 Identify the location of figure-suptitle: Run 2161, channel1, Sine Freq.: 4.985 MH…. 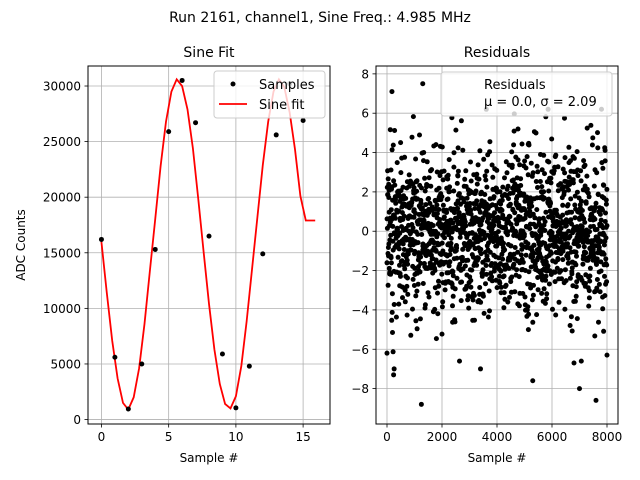
(320, 18).